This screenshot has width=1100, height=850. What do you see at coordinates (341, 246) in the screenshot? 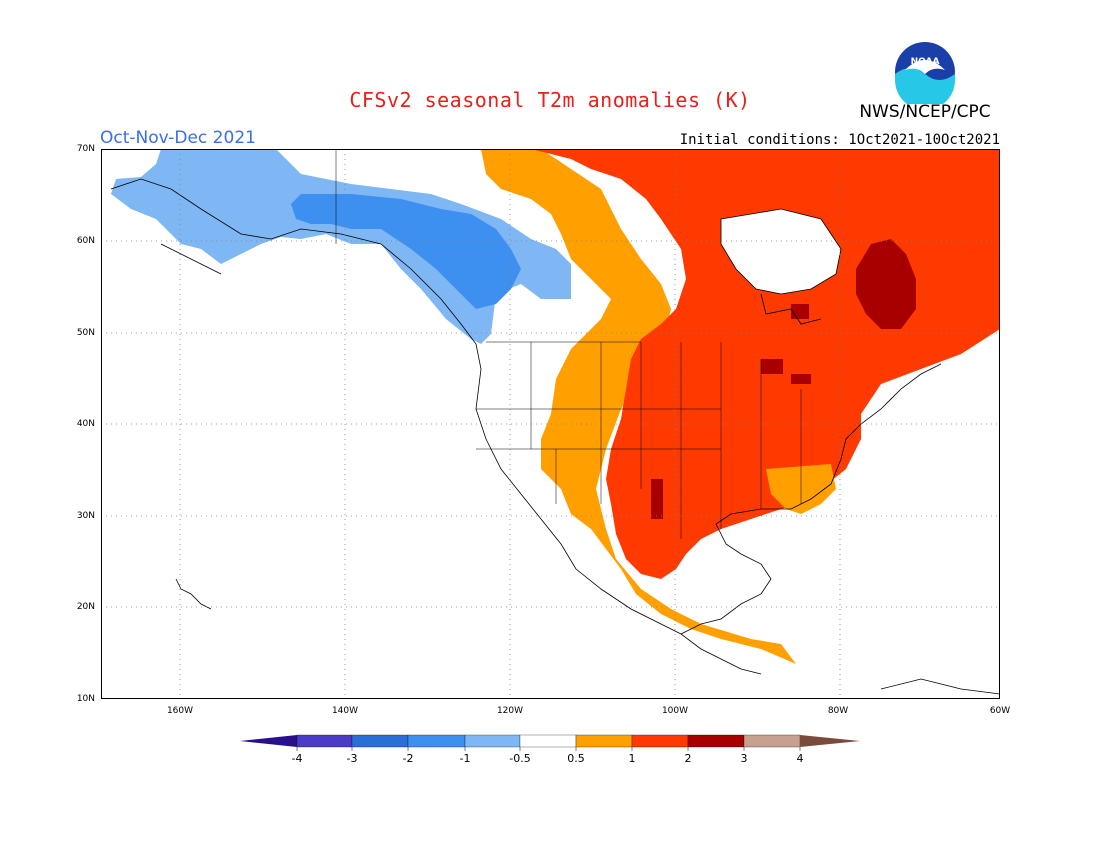
I see `cold-anomaly-region` at bounding box center [341, 246].